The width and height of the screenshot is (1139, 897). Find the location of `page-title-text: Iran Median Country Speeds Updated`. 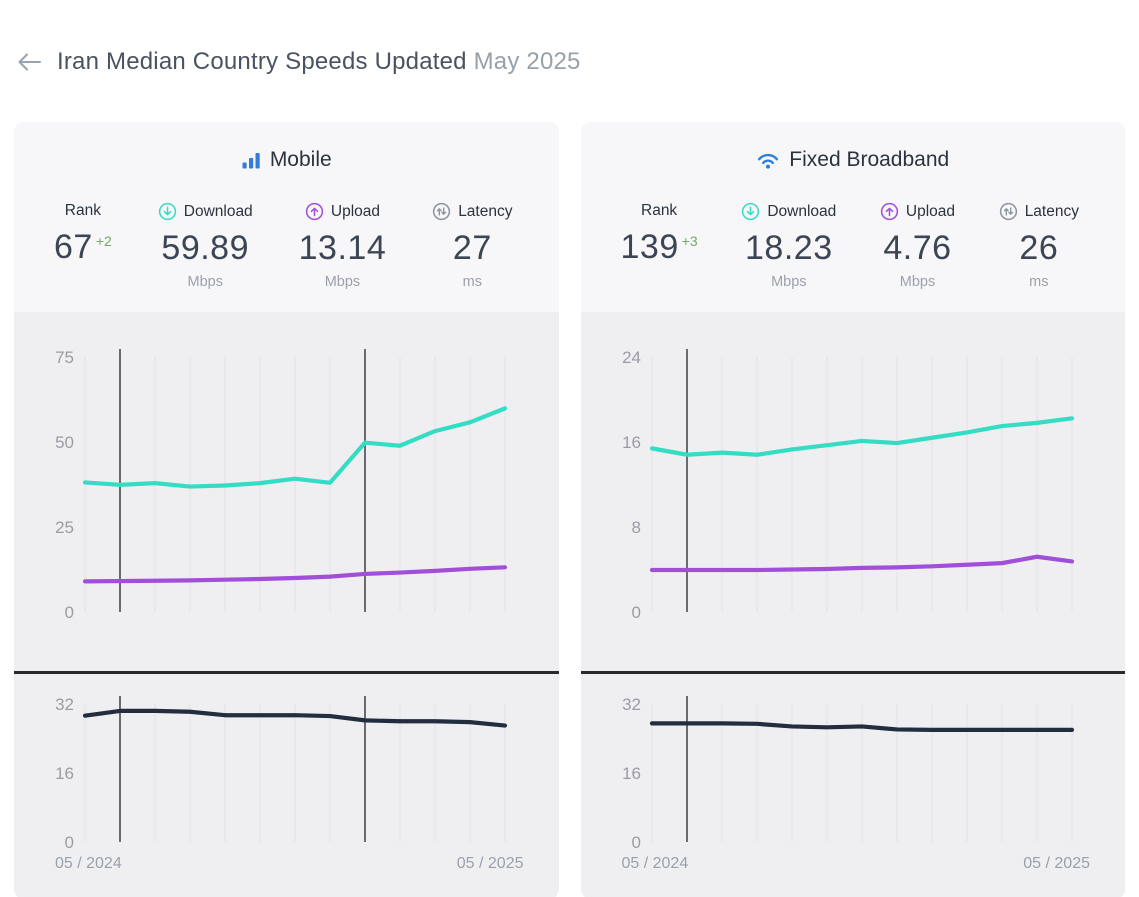

page-title-text: Iran Median Country Speeds Updated is located at coordinates (262, 62).